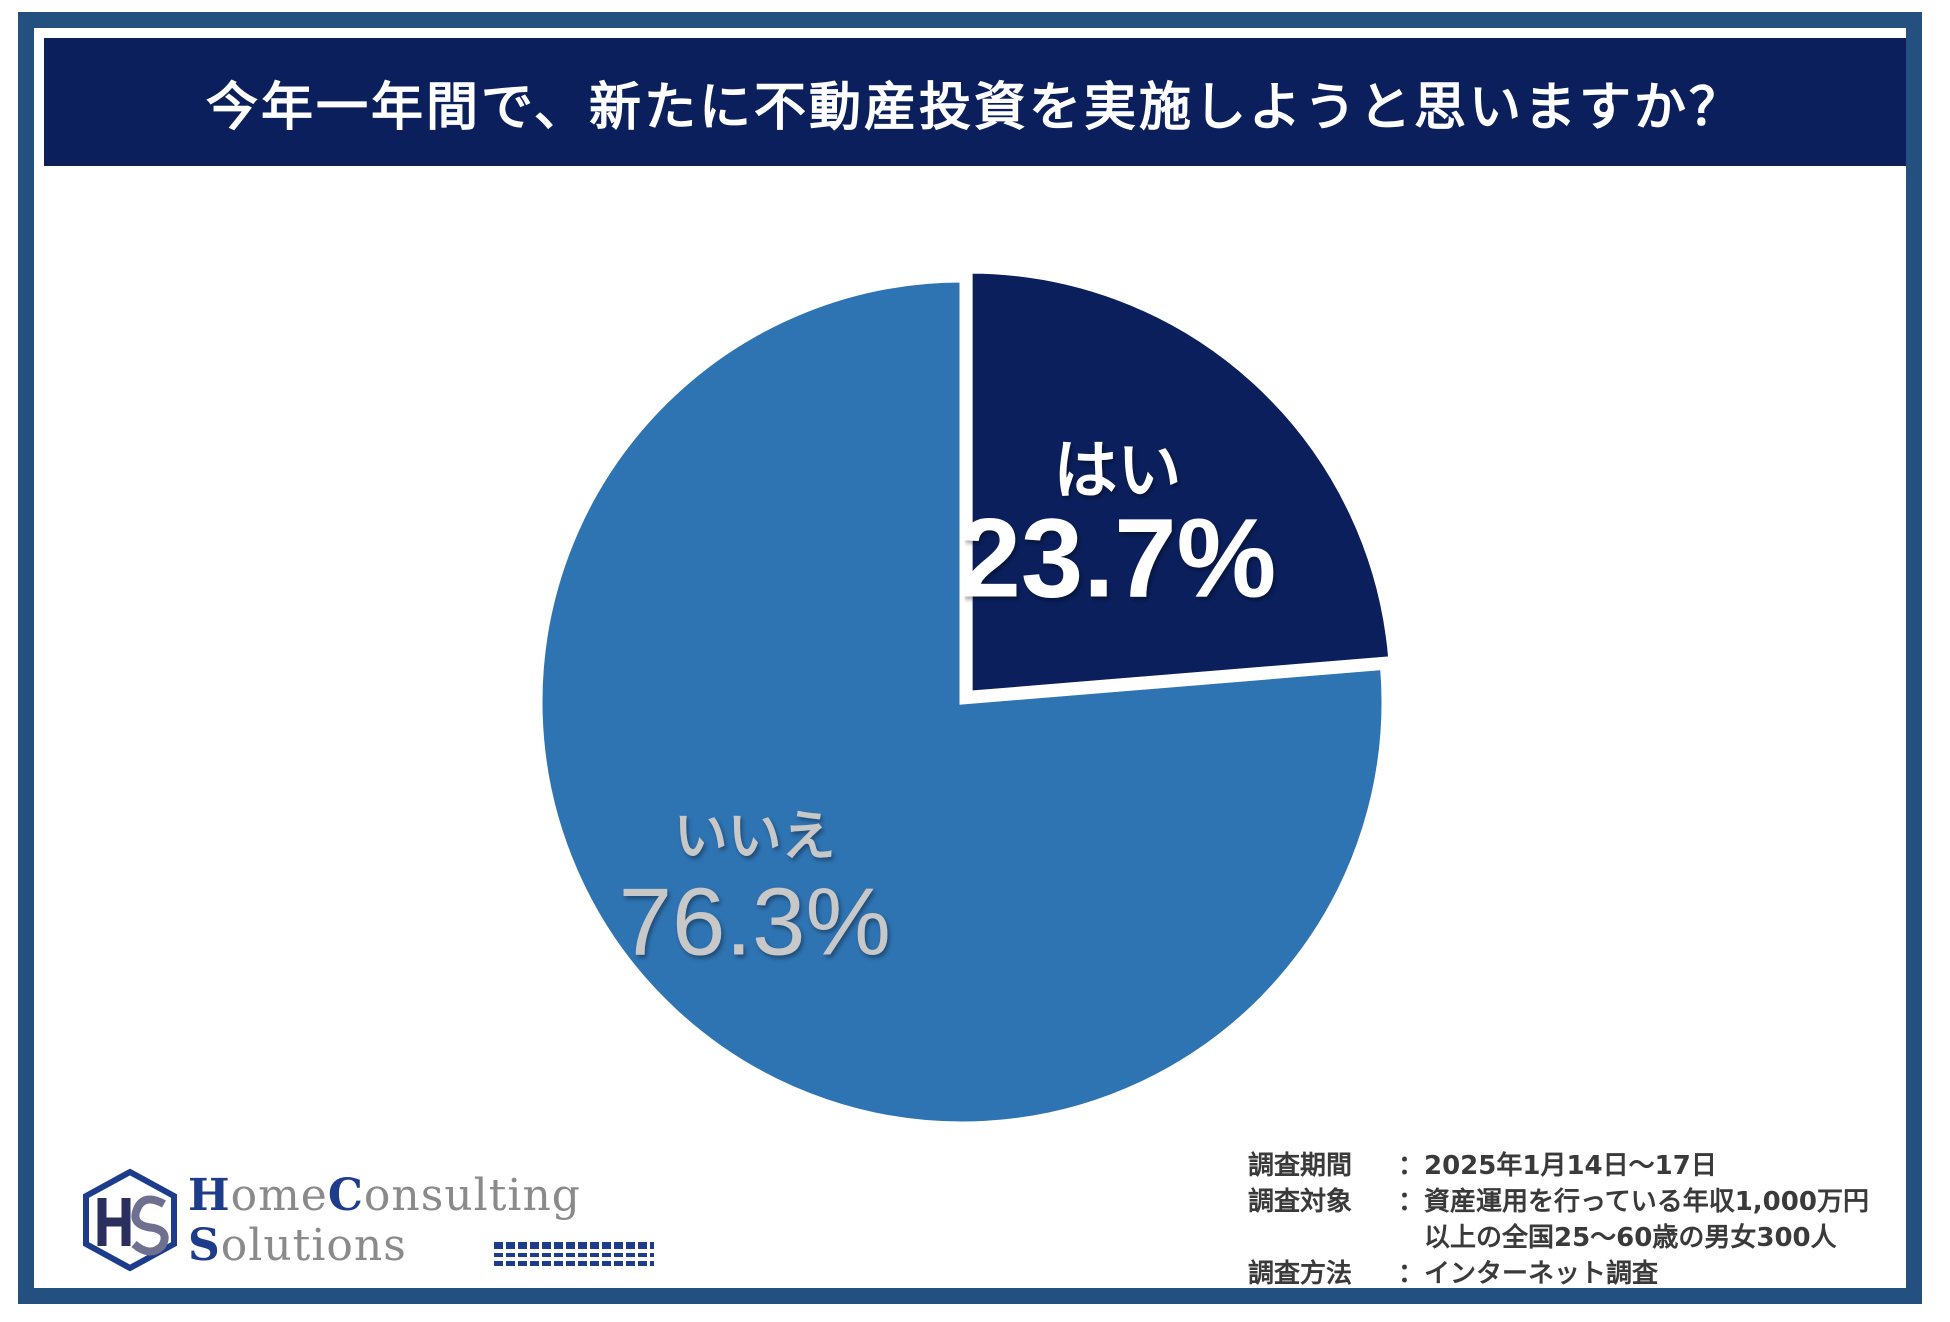  Describe the element at coordinates (1117, 471) in the screenshot. I see `slice-name-label: はい` at that location.